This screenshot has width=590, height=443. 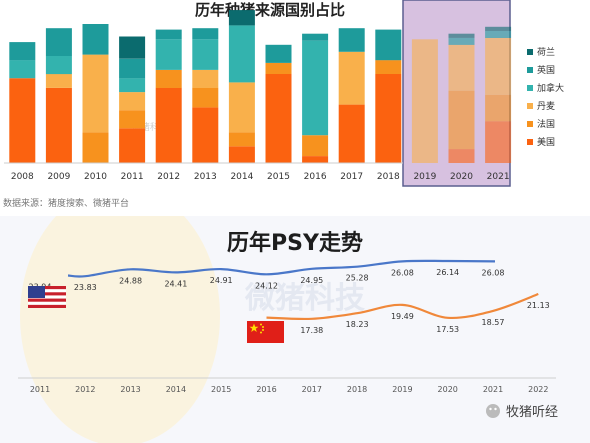 I want to click on china-psy-line, so click(x=402, y=306).